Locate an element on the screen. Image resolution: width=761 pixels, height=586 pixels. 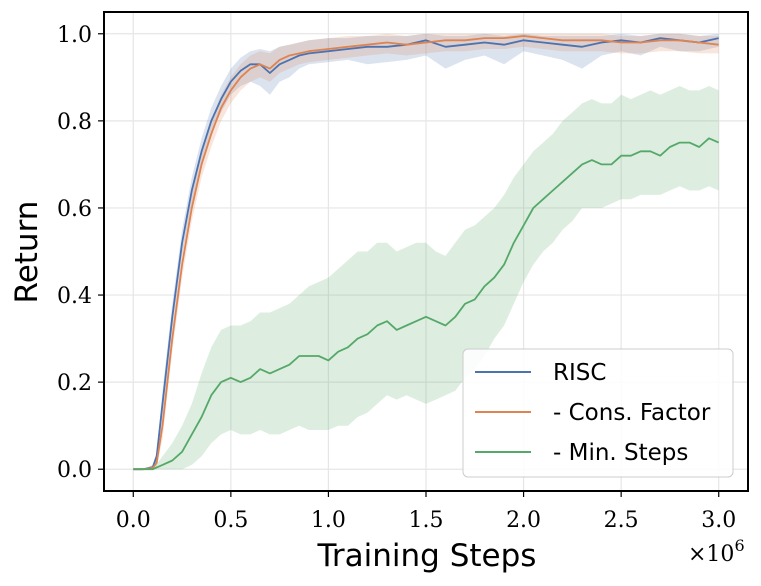
y-tick-label: 0.6 is located at coordinates (74, 209).